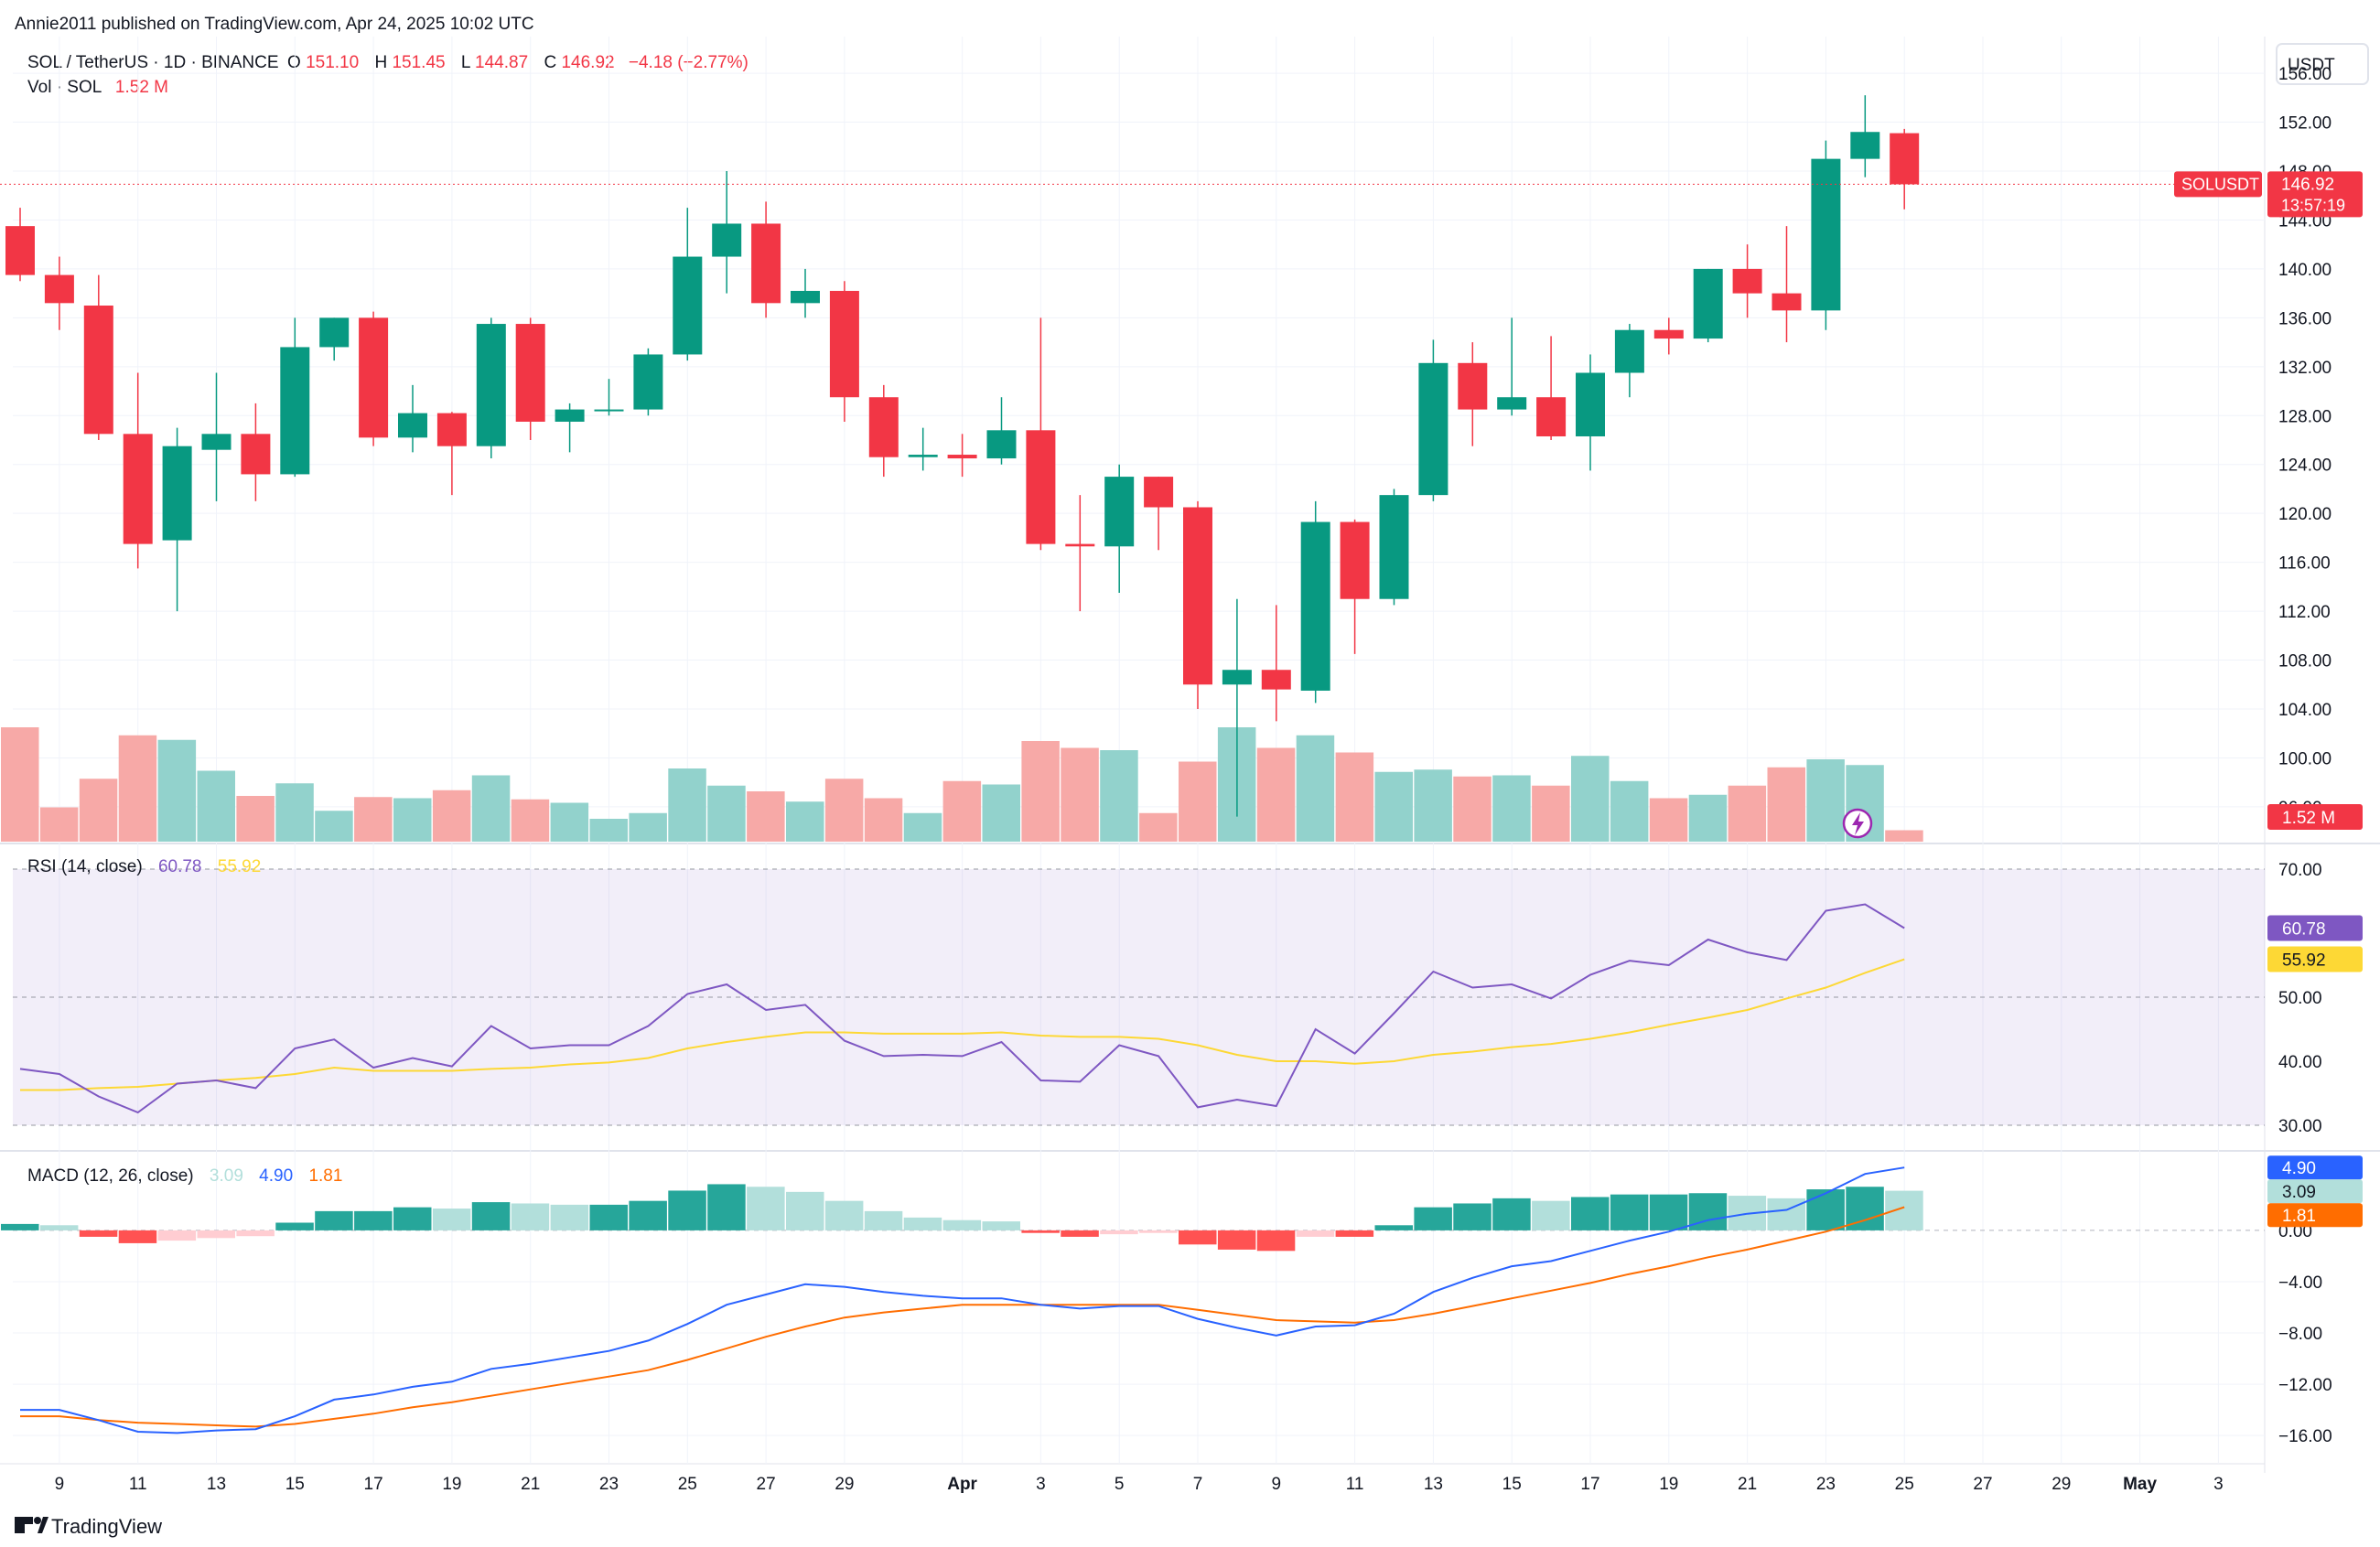 The height and width of the screenshot is (1547, 2380). I want to click on lightning-event-icon, so click(1857, 823).